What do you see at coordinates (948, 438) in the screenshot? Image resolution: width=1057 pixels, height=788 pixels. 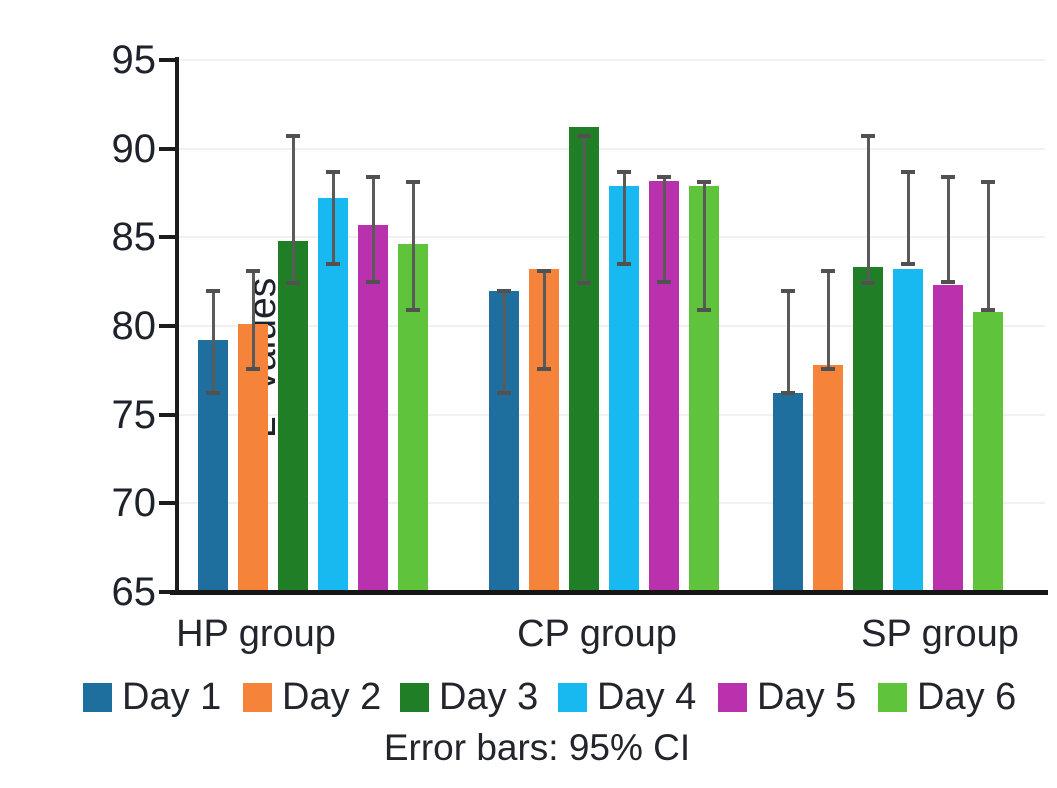 I see `bar-day5-sp` at bounding box center [948, 438].